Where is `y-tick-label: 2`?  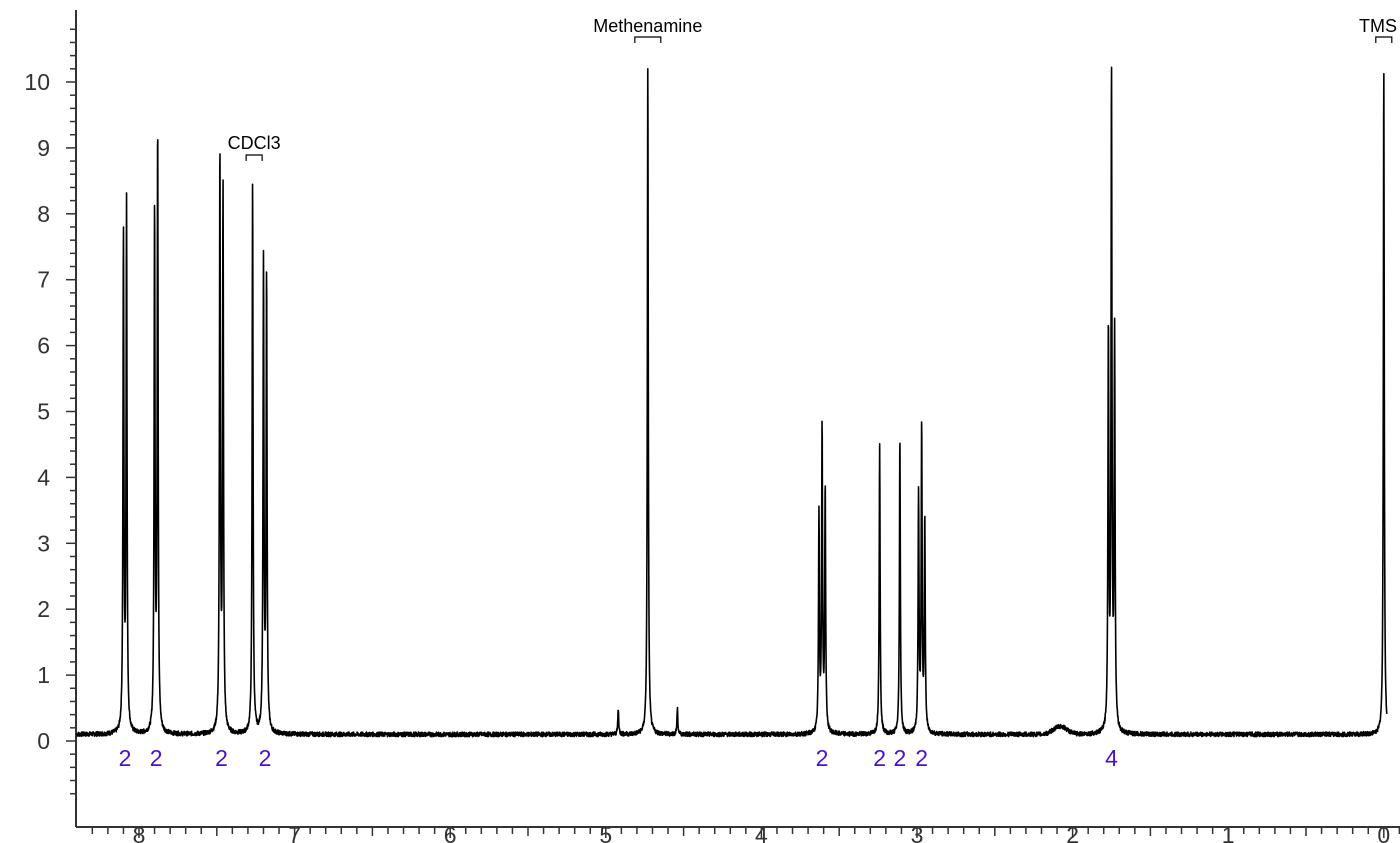 y-tick-label: 2 is located at coordinates (43, 609).